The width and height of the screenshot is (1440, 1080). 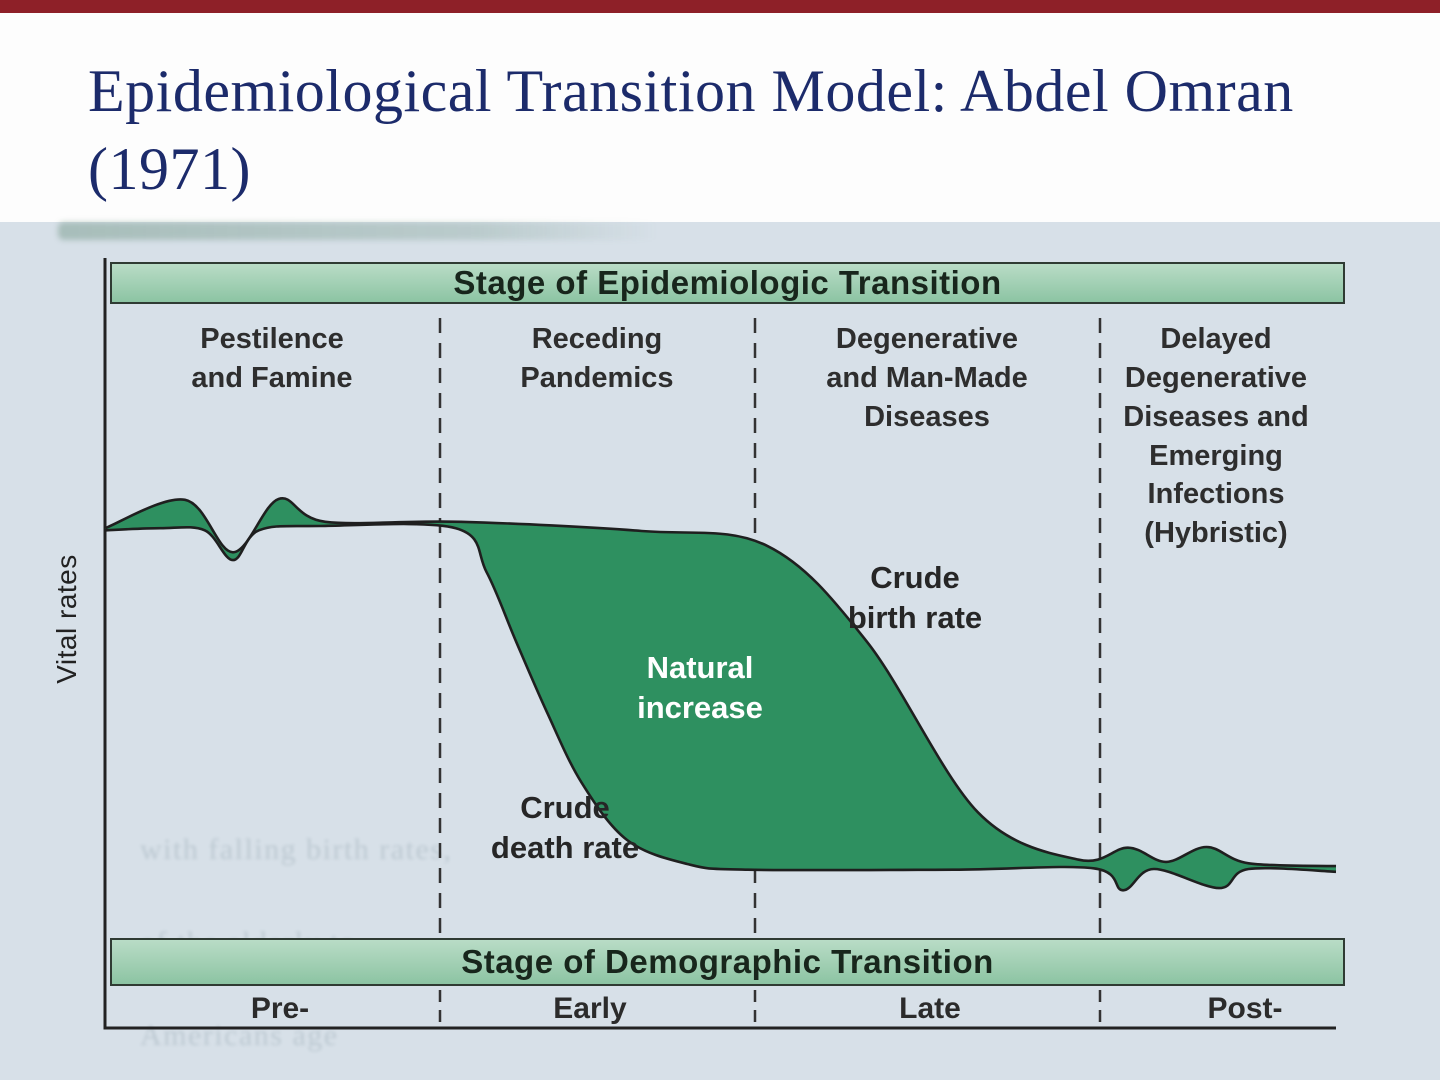 I want to click on bleedthrough-line: with falling birth rates,, so click(x=296, y=849).